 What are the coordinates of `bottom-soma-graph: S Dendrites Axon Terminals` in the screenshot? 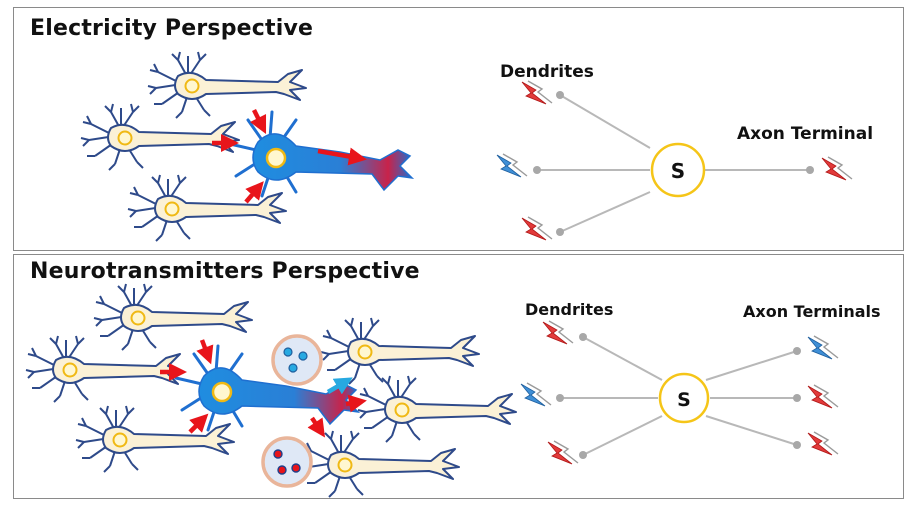 It's located at (700, 382).